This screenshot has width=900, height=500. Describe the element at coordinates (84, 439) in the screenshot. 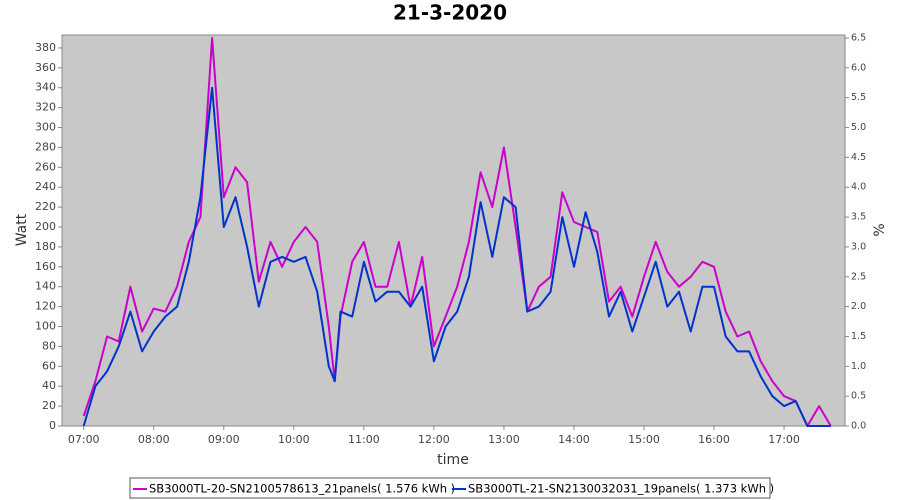

I see `x-tick-label: 07:00` at that location.